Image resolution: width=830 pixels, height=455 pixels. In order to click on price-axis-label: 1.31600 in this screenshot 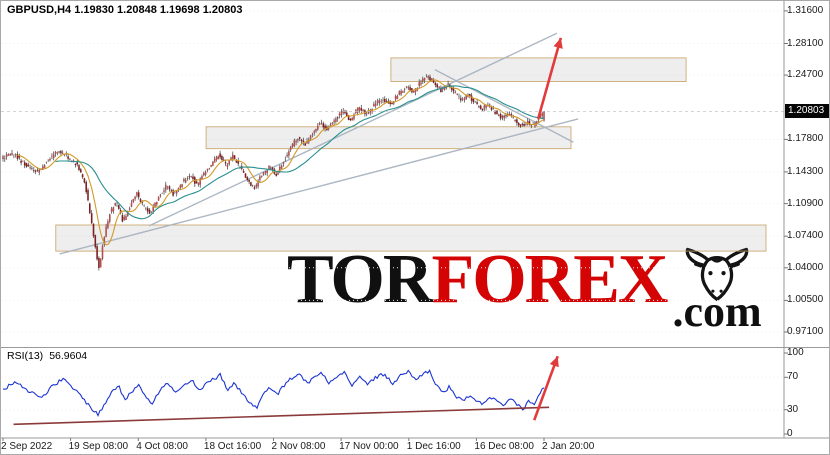, I will do `click(805, 10)`.